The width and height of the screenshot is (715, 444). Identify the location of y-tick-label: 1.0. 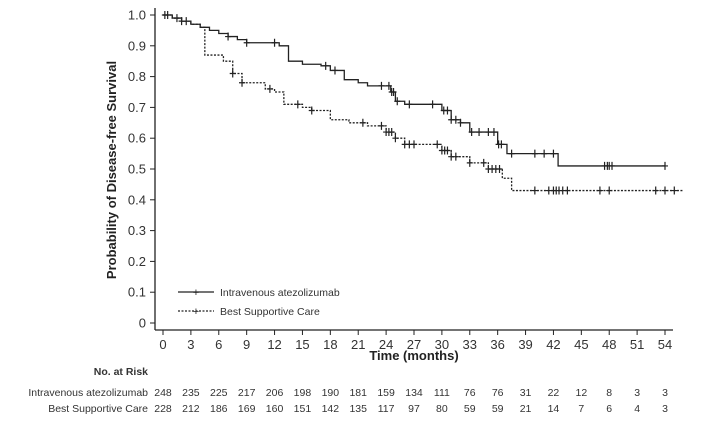
(137, 15).